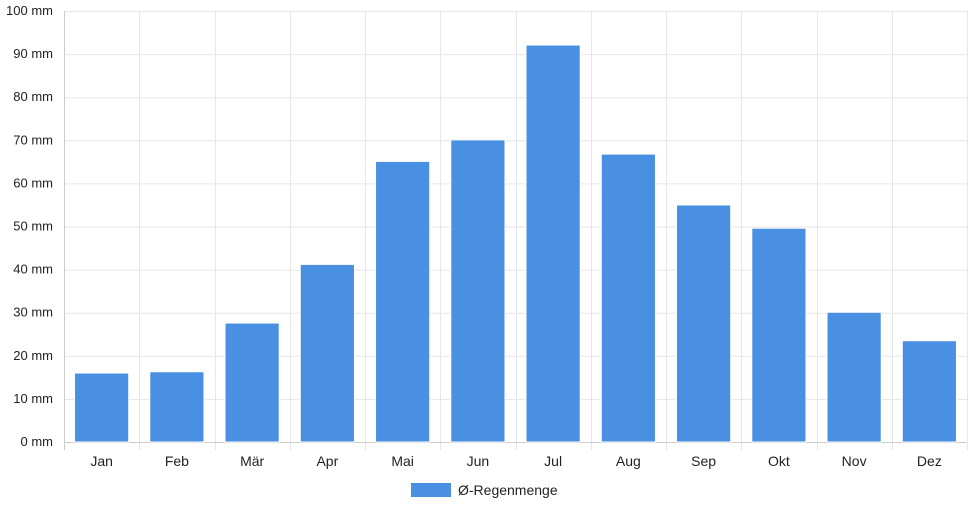 The width and height of the screenshot is (968, 513). I want to click on x-tick-label: Mai, so click(402, 461).